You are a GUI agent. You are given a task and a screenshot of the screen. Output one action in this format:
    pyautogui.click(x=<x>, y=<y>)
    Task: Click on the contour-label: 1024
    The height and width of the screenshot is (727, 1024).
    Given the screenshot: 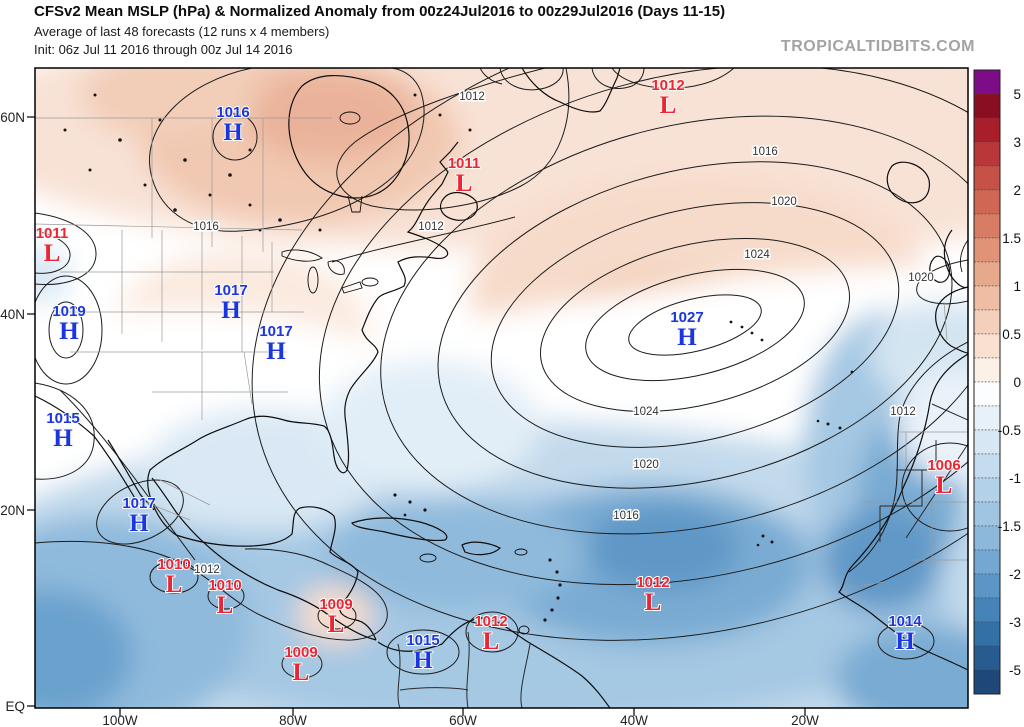 What is the action you would take?
    pyautogui.click(x=757, y=255)
    